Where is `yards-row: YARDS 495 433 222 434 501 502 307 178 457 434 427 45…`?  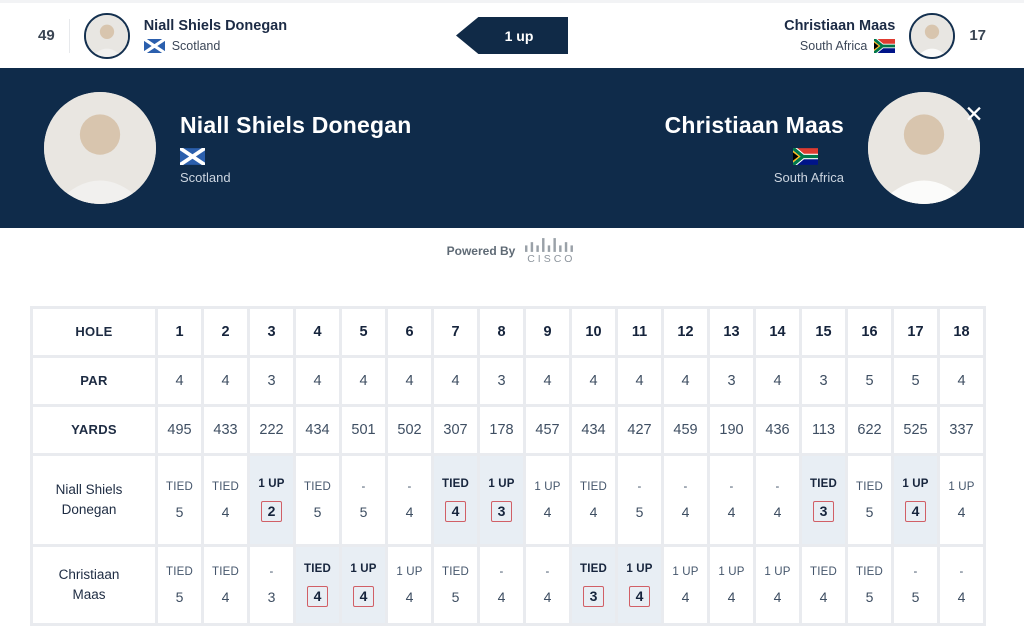
yards-row: YARDS 495 433 222 434 501 502 307 178 457 434 427 45… is located at coordinates (508, 430).